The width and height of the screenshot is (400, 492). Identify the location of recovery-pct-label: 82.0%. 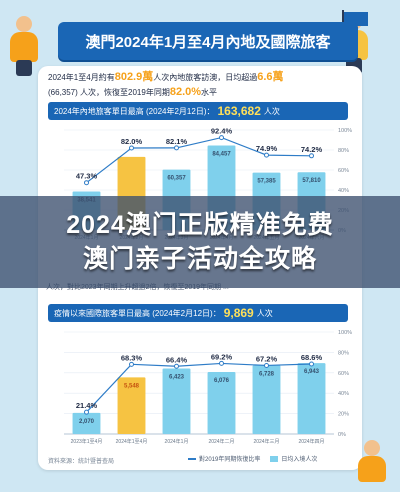
(132, 141).